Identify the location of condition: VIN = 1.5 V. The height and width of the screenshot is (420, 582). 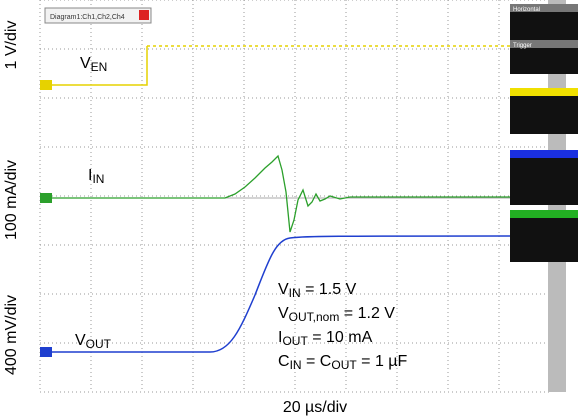
(317, 290).